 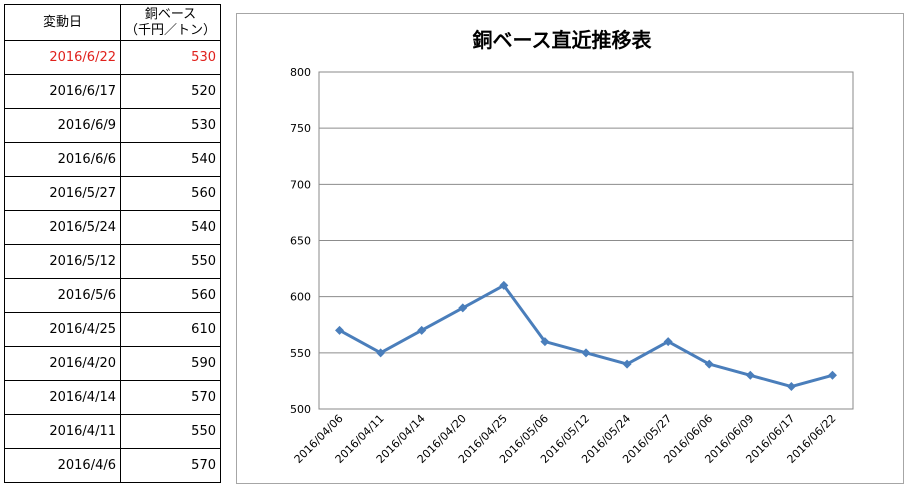 I want to click on table-row: 2016/6/9 530, so click(x=112, y=125).